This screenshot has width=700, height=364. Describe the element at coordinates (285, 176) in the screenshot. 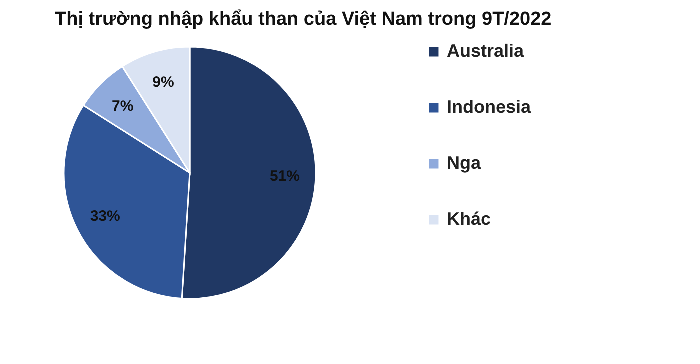

I see `data-label: 51%` at that location.